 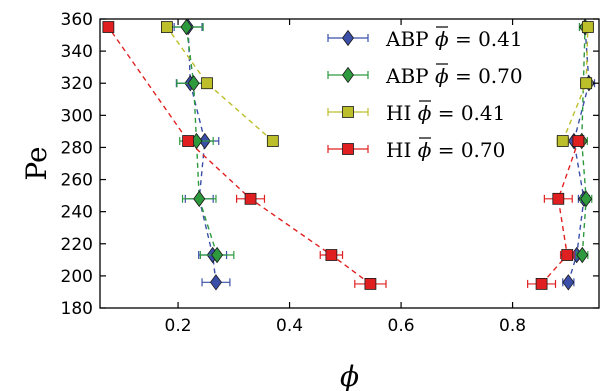 I want to click on y-tick-label: 280, so click(x=77, y=148).